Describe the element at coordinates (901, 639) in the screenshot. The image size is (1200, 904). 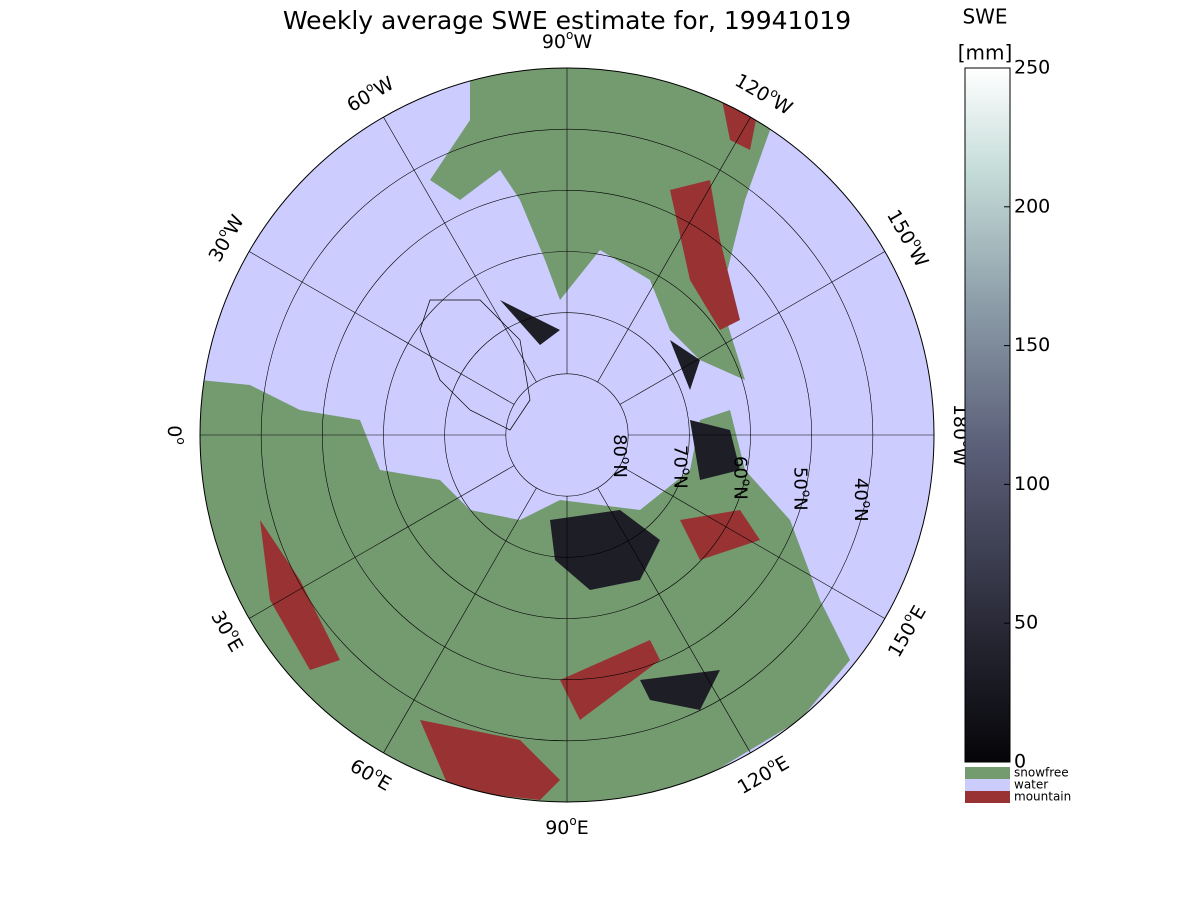
I see `degree-value: 150` at that location.